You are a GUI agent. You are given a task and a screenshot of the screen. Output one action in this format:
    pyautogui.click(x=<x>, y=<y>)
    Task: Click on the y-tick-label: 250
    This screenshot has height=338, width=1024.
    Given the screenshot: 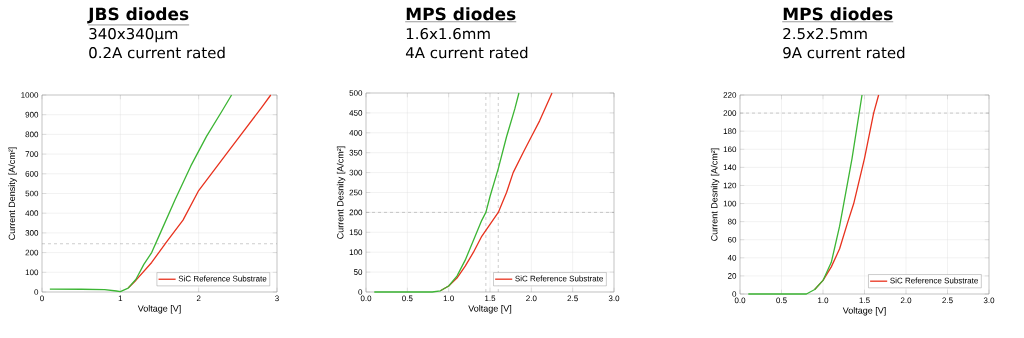 What is the action you would take?
    pyautogui.click(x=356, y=192)
    